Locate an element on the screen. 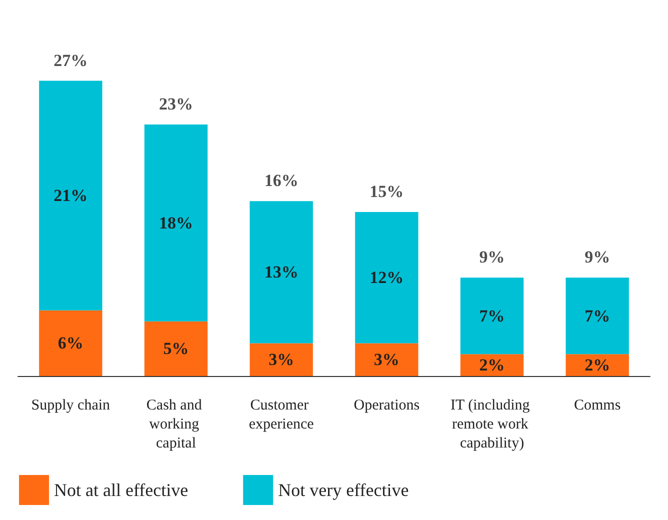 The height and width of the screenshot is (520, 668). total-label: 16% is located at coordinates (281, 180).